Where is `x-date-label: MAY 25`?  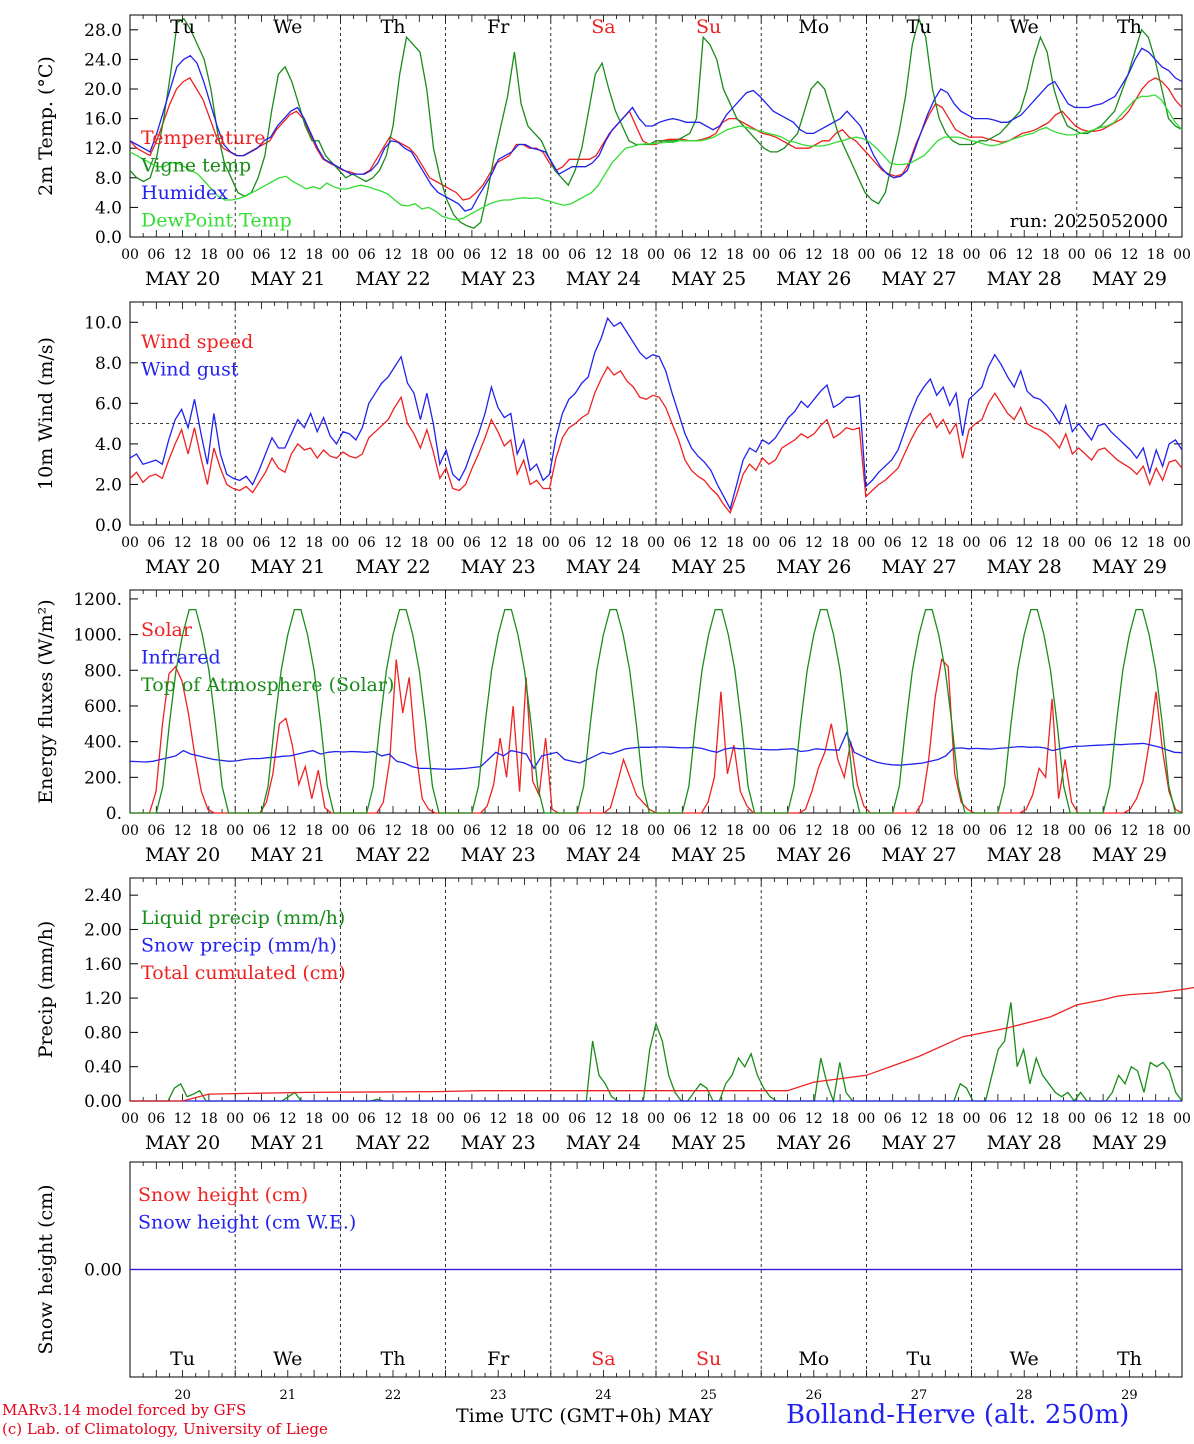 x-date-label: MAY 25 is located at coordinates (708, 1143).